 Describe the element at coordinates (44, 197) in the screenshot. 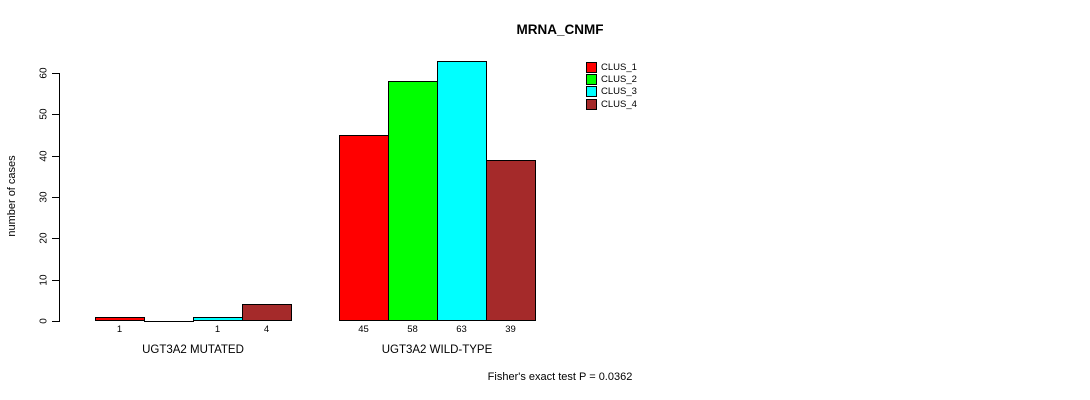

I see `y-axis-tick-label: 30` at that location.